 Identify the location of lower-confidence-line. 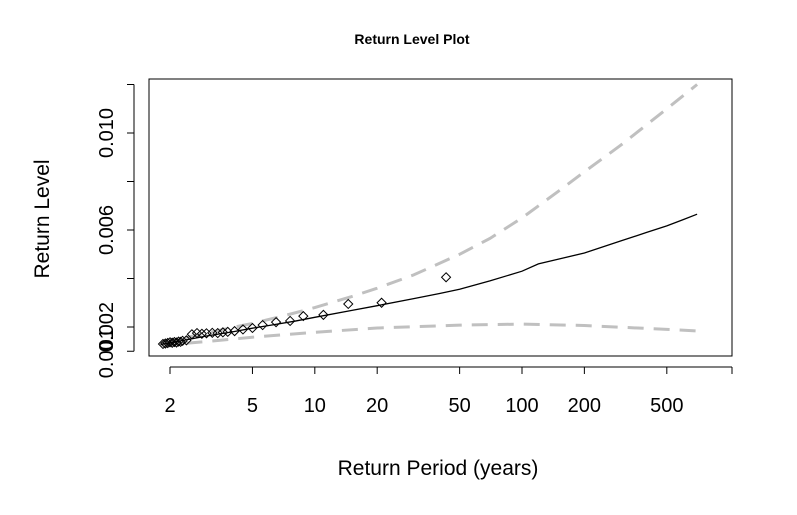
(429, 334).